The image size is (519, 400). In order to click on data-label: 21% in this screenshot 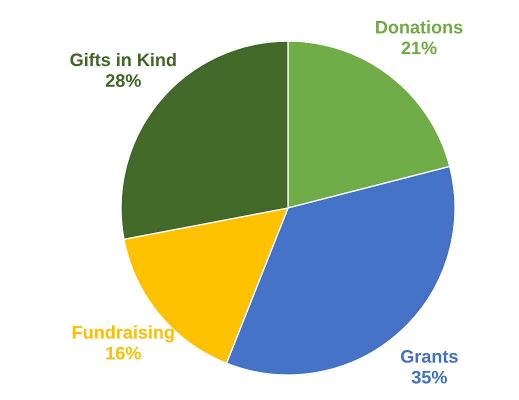, I will do `click(419, 48)`.